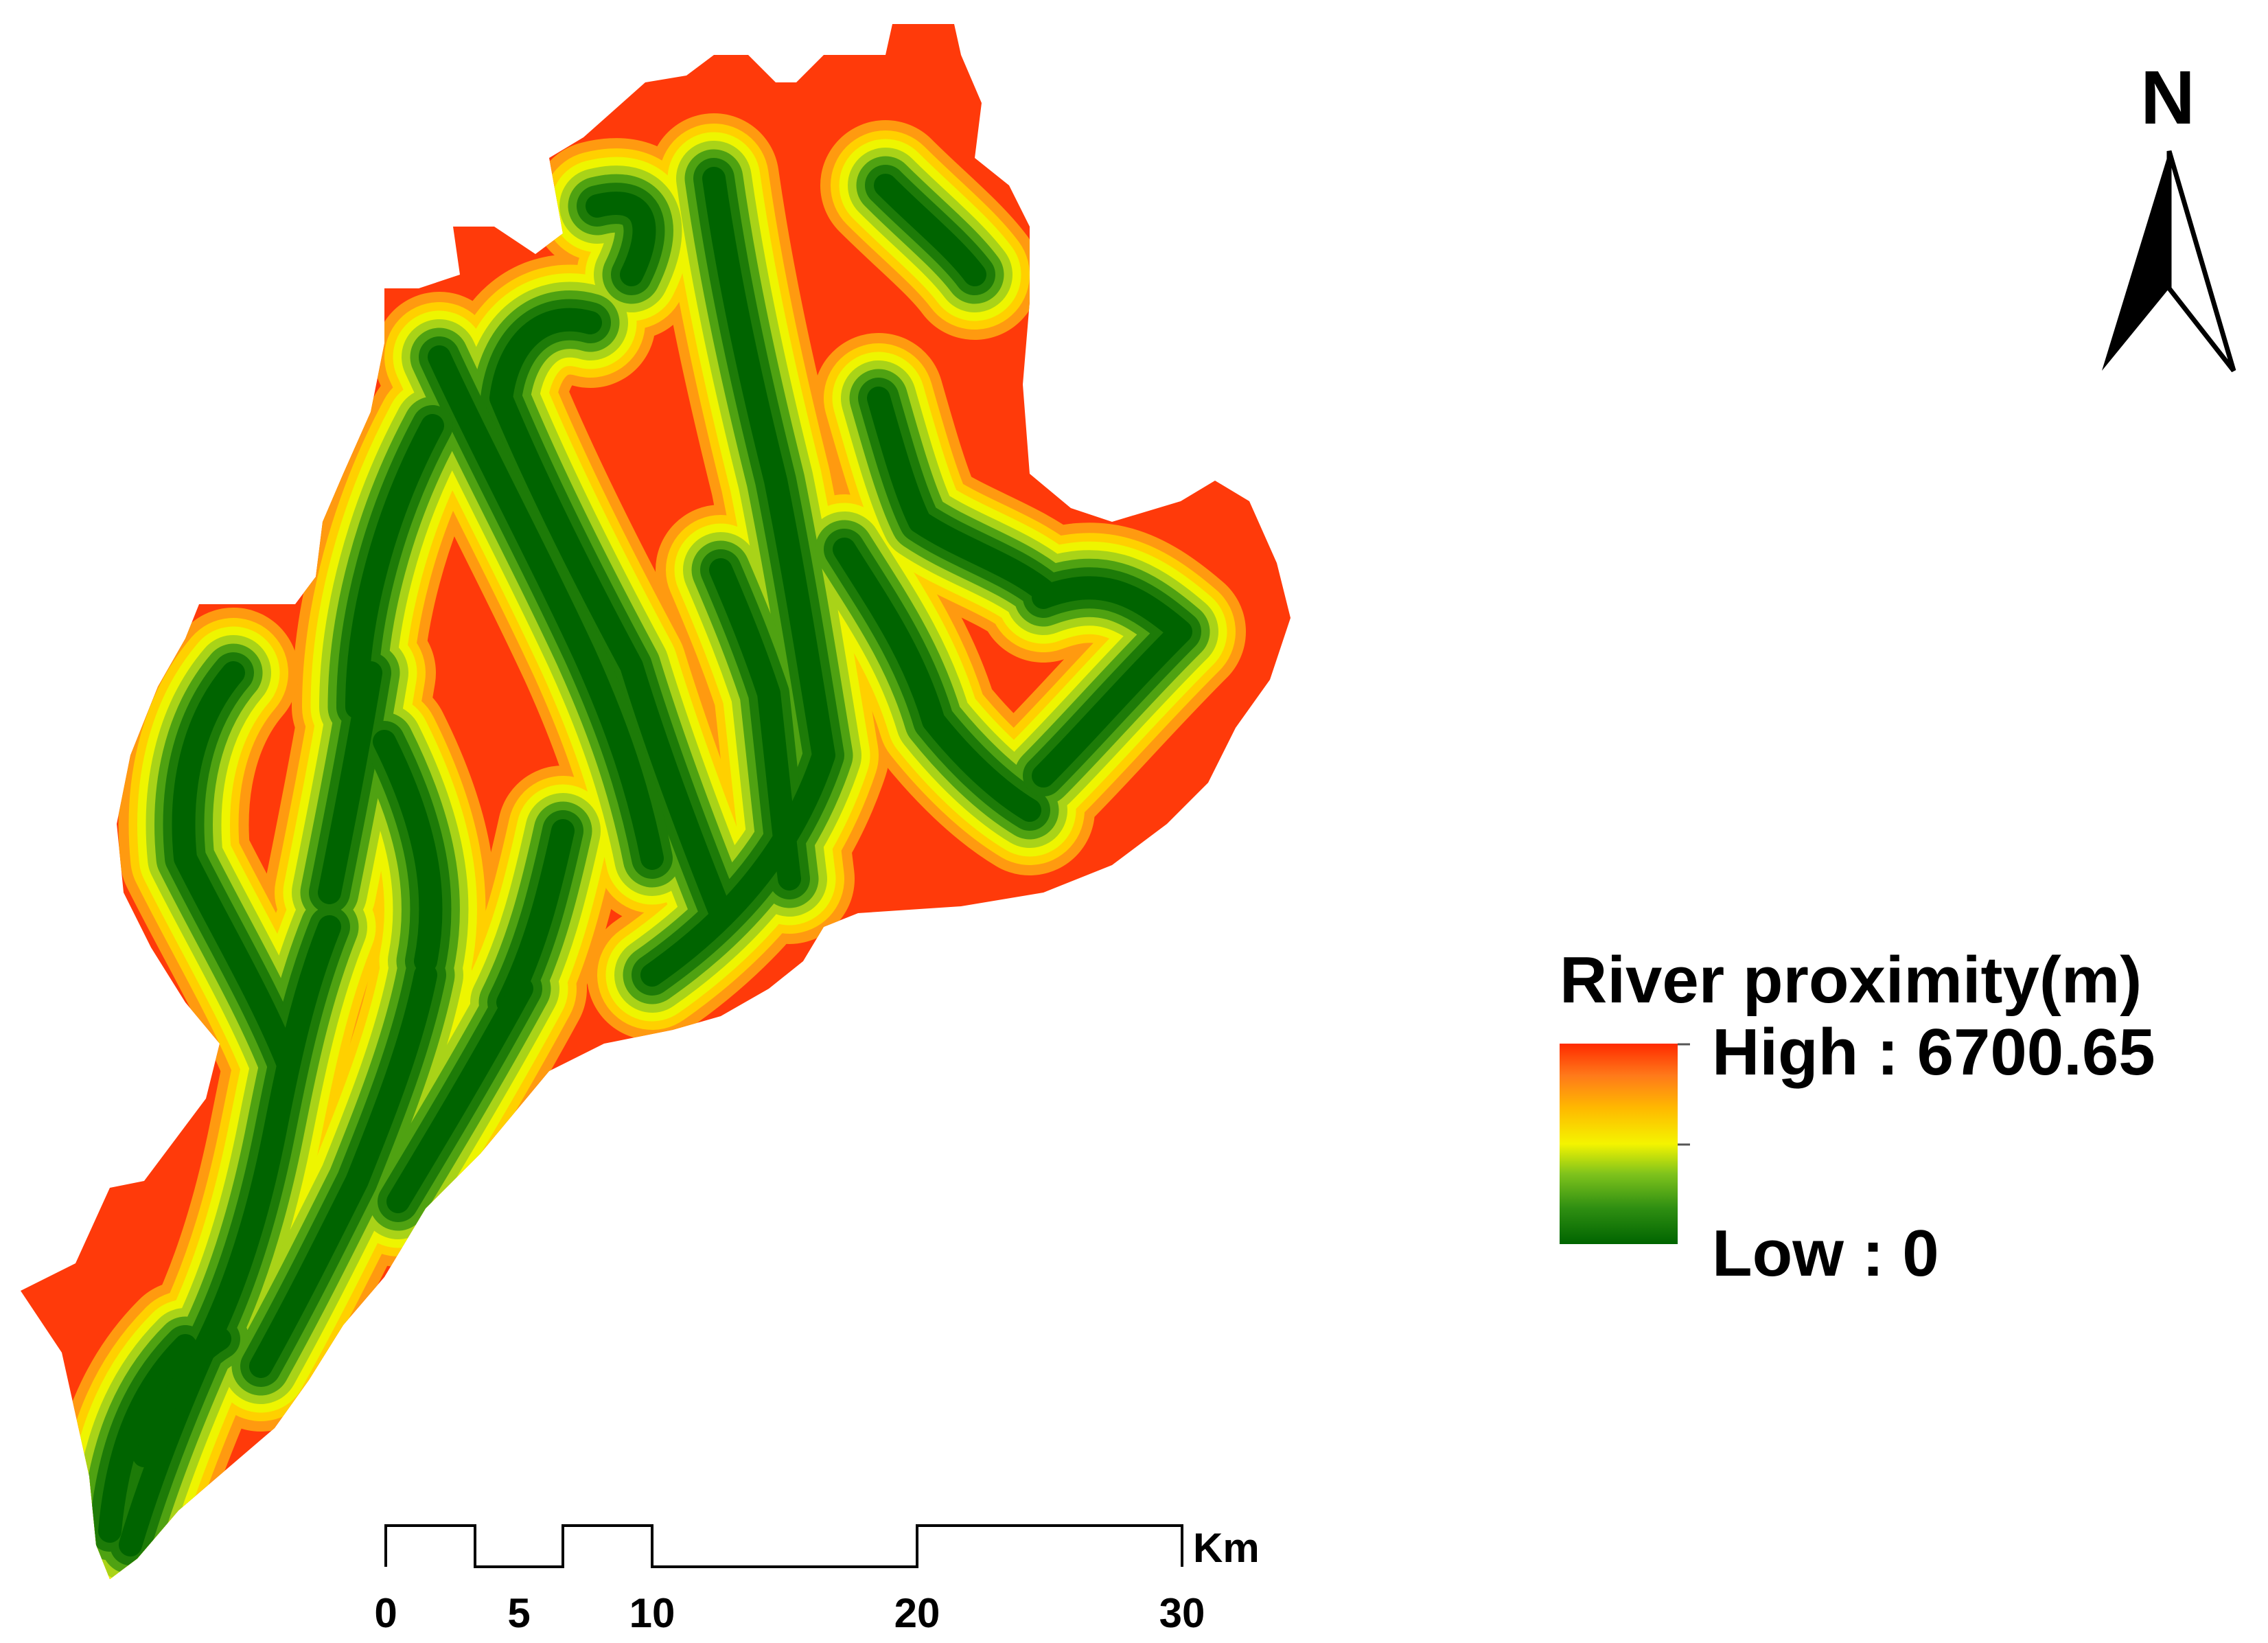 The image size is (2268, 1643). What do you see at coordinates (385, 1613) in the screenshot?
I see `scale-tick-0: 0` at bounding box center [385, 1613].